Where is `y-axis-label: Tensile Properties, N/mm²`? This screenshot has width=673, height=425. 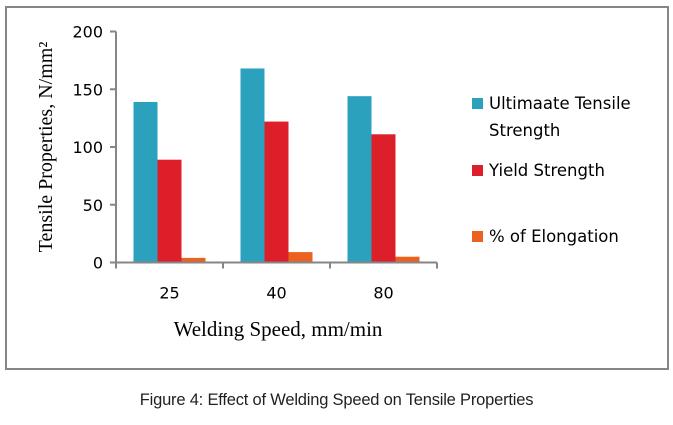 y-axis-label: Tensile Properties, N/mm² is located at coordinates (46, 147).